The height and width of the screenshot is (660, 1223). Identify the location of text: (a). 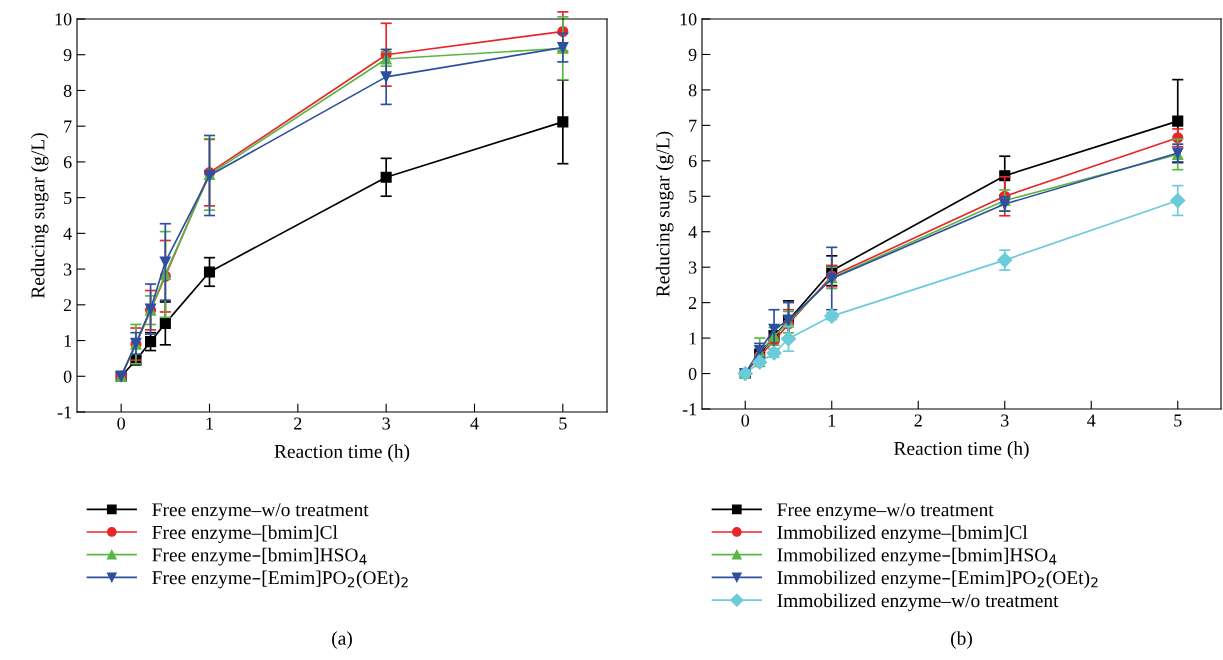
(342, 640).